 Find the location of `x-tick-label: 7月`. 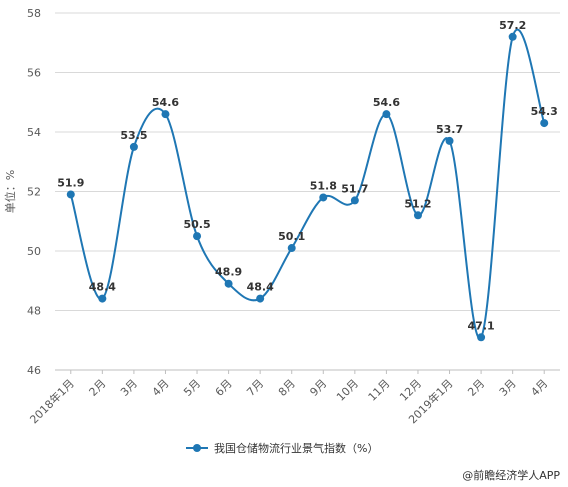

x-tick-label: 7月 is located at coordinates (255, 388).